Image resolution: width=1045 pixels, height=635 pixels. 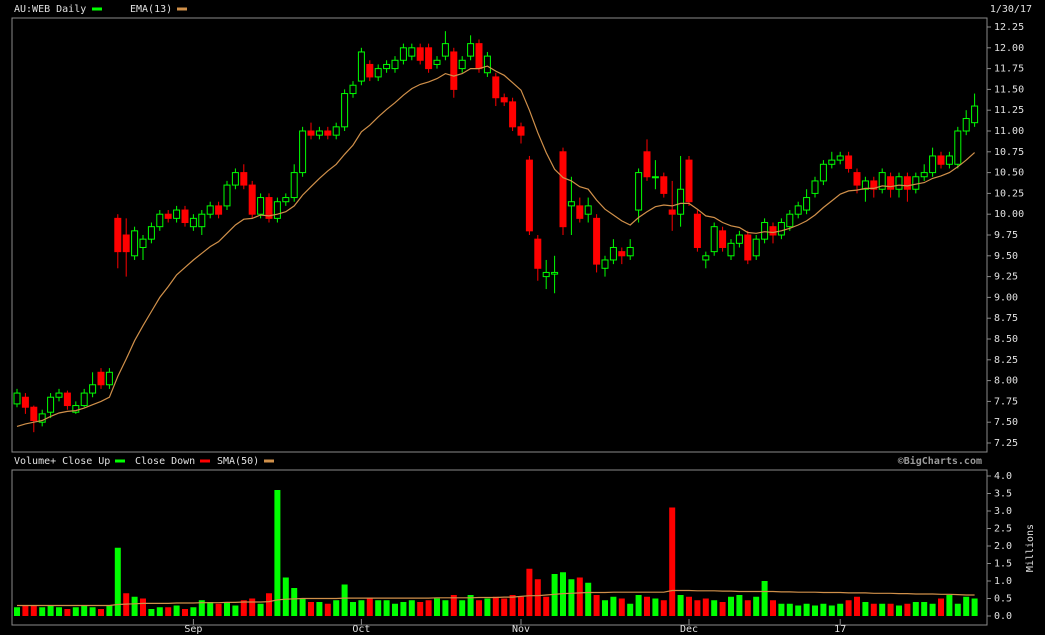 I want to click on y-tick-label: 10.00, so click(x=1009, y=214).